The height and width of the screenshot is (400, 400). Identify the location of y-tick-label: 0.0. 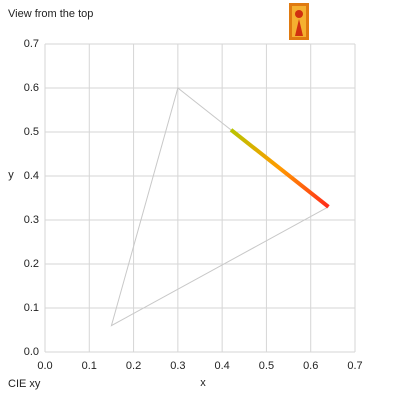
(31, 352).